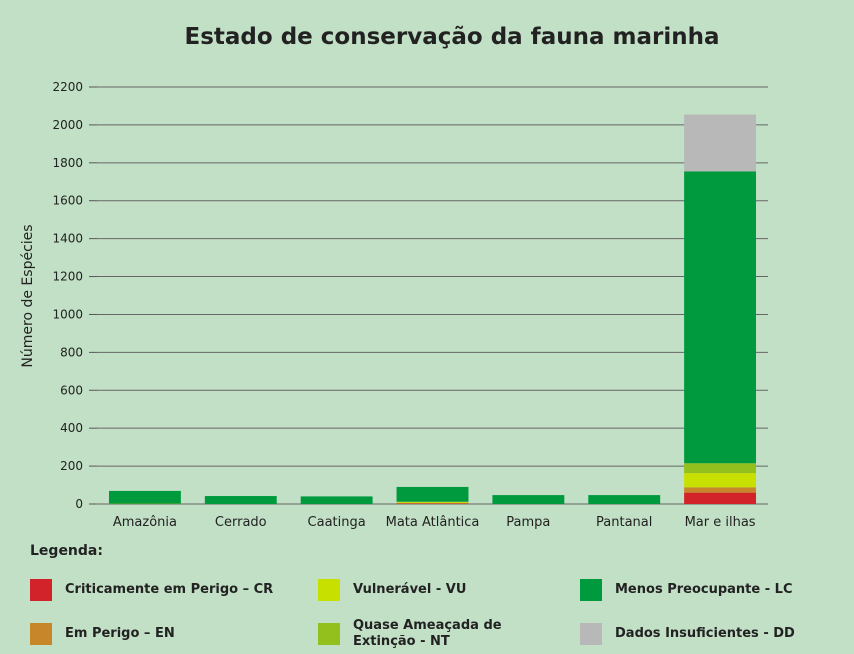 The height and width of the screenshot is (654, 854). Describe the element at coordinates (705, 633) in the screenshot. I see `legend-label: Dados Insuficientes - DD` at that location.